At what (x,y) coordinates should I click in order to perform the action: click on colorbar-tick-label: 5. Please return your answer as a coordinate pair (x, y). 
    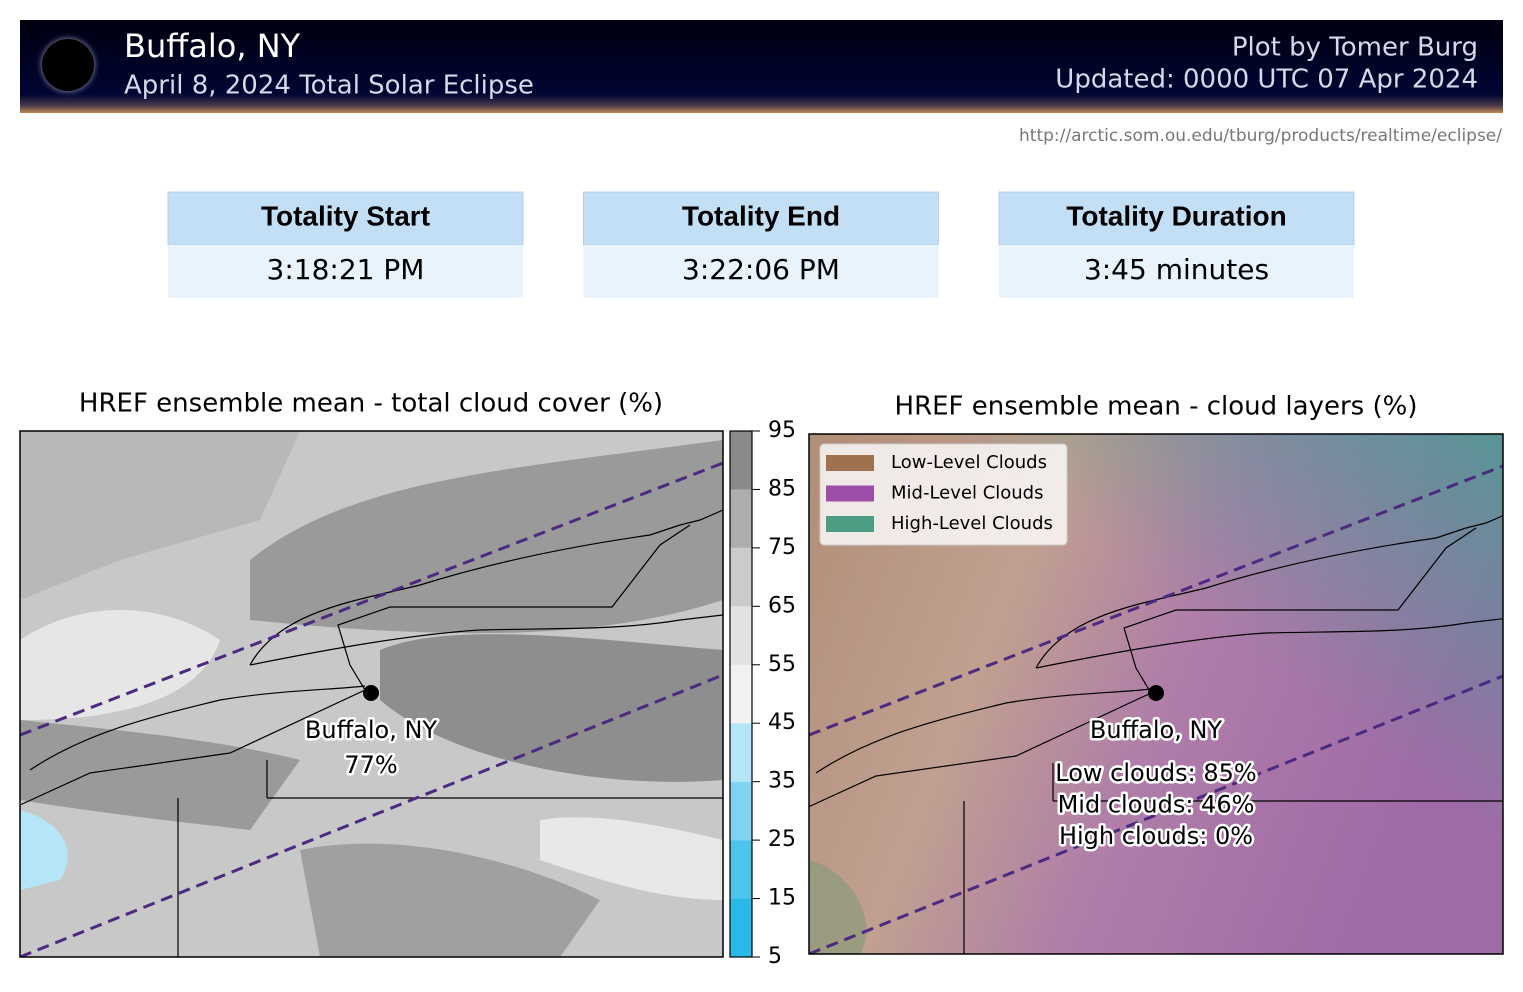
    Looking at the image, I should click on (775, 956).